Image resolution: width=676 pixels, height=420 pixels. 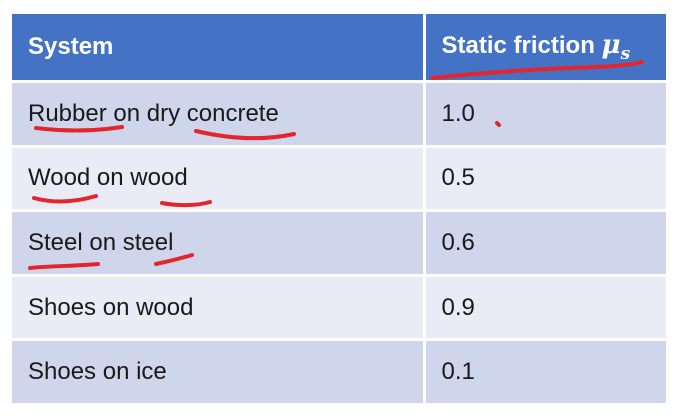 What do you see at coordinates (611, 44) in the screenshot?
I see `mu-letter: μ` at bounding box center [611, 44].